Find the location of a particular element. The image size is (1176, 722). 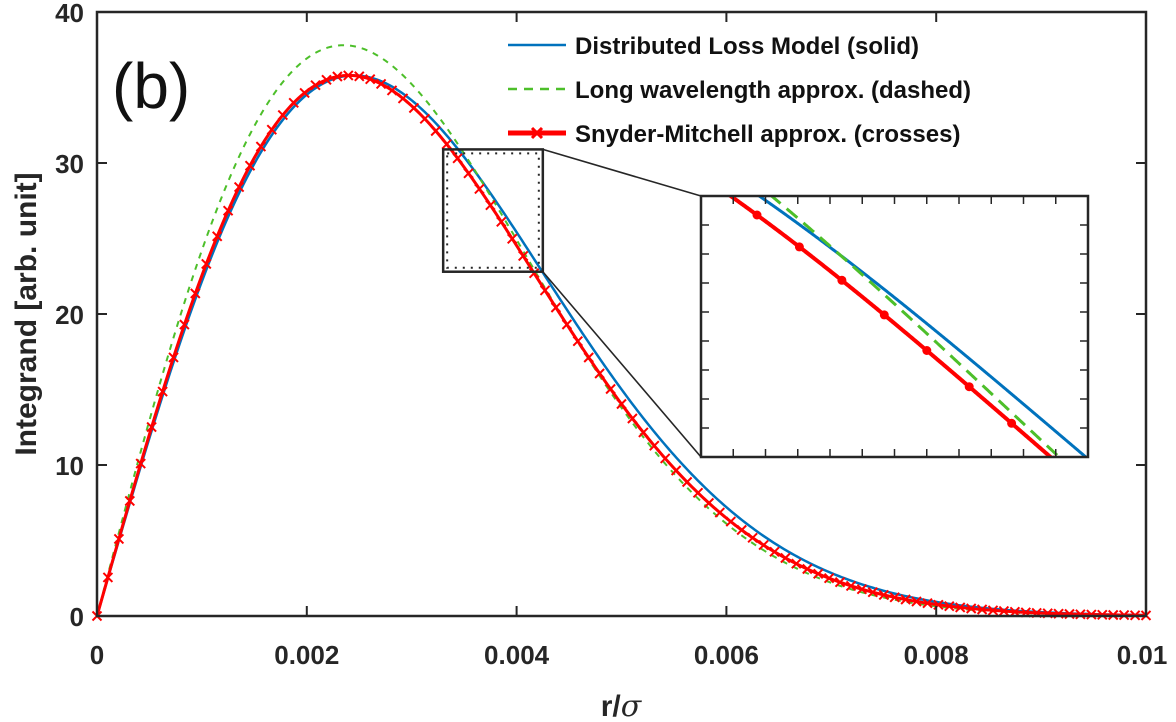

x-axis-title-text: r/ is located at coordinates (611, 706).